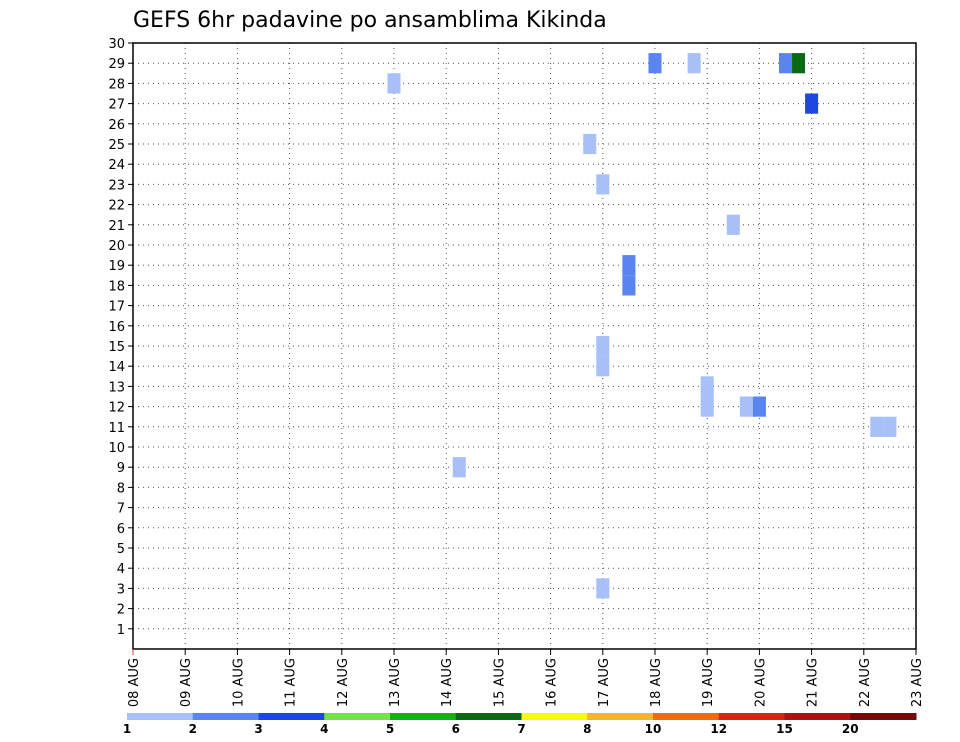  What do you see at coordinates (116, 448) in the screenshot?
I see `y-tick-label: 10` at bounding box center [116, 448].